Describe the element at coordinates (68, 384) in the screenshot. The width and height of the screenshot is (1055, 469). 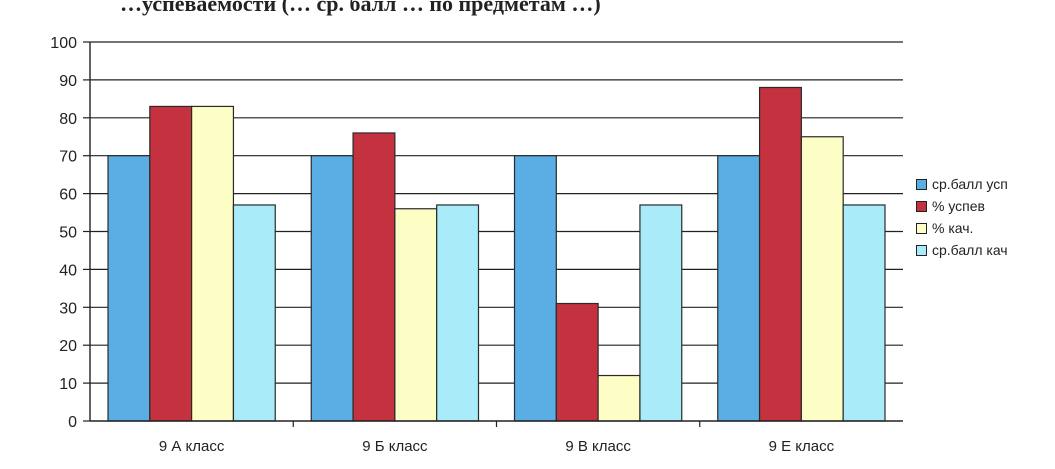
I see `y-tick-label: 10` at that location.